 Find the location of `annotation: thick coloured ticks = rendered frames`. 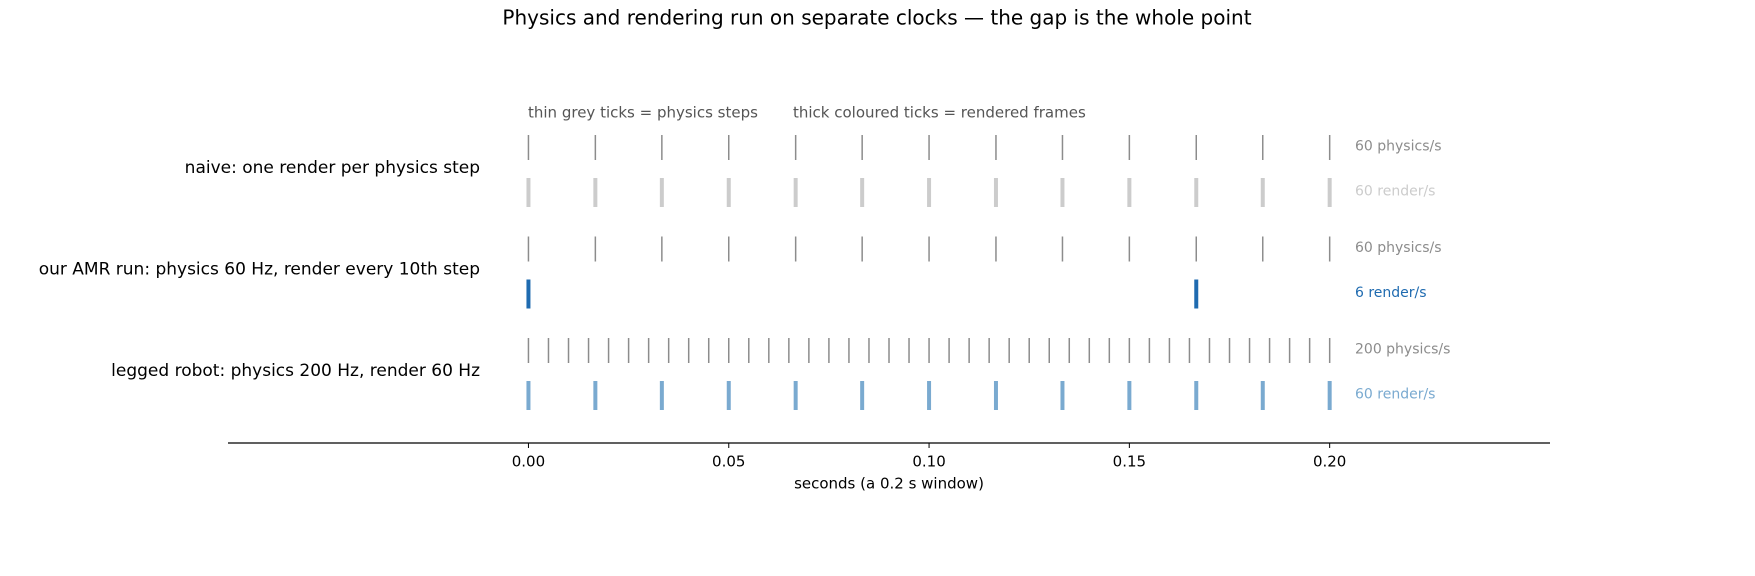

annotation: thick coloured ticks = rendered frames is located at coordinates (939, 113).